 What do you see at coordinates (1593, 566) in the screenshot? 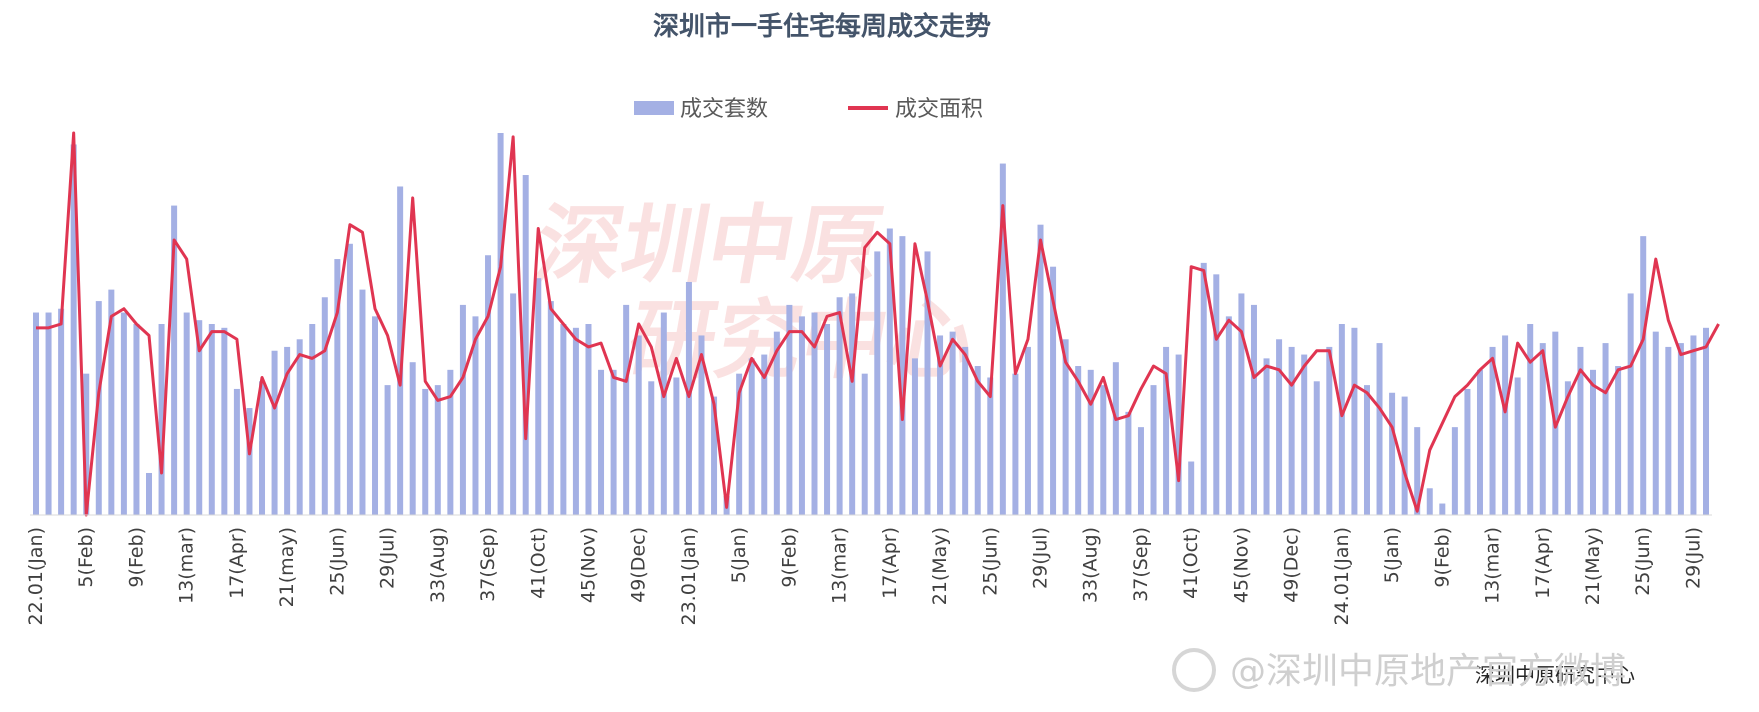
I see `x-tick-label: 21(May)` at bounding box center [1593, 566].